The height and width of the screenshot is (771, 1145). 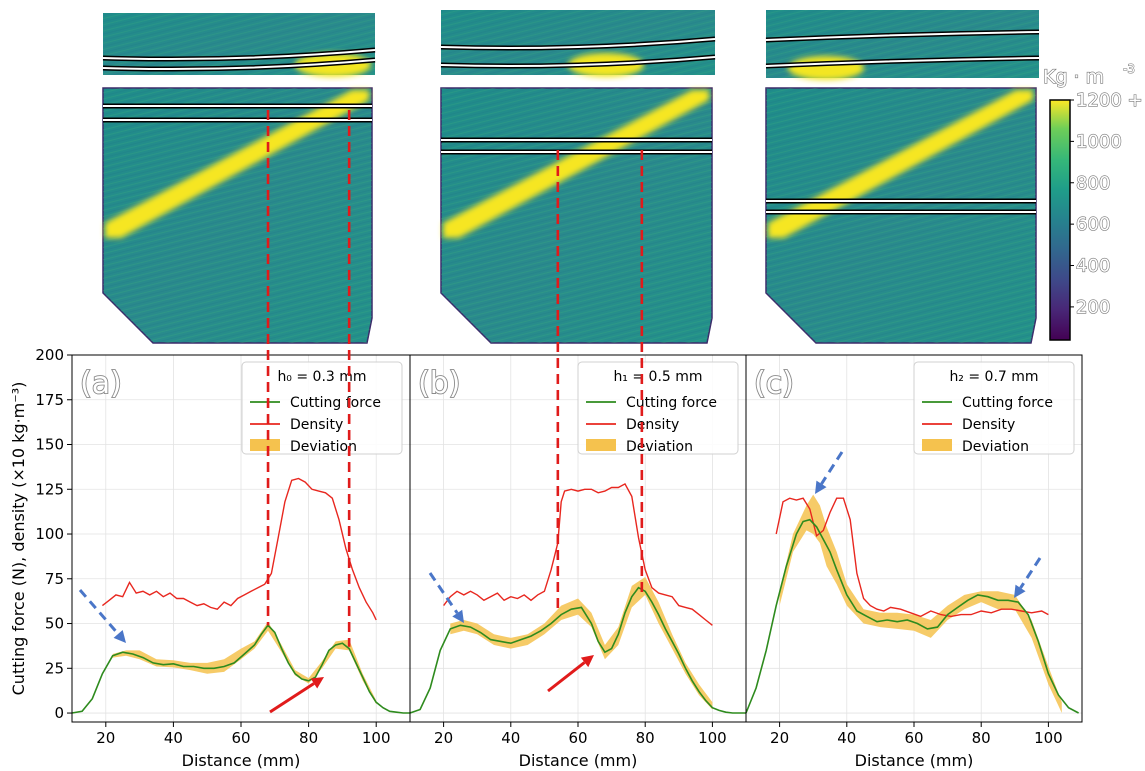 I want to click on y-tick-label: 150, so click(x=49, y=445).